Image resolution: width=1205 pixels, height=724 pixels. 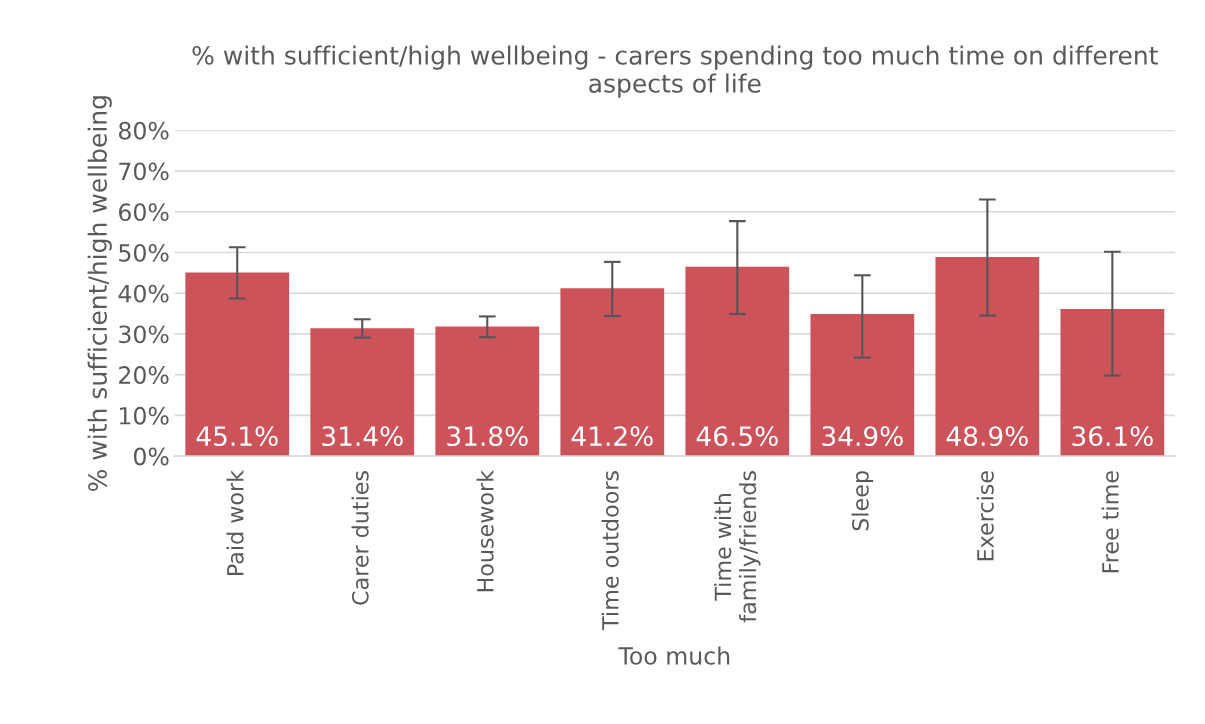 I want to click on y-tick-label: 80%, so click(x=143, y=130).